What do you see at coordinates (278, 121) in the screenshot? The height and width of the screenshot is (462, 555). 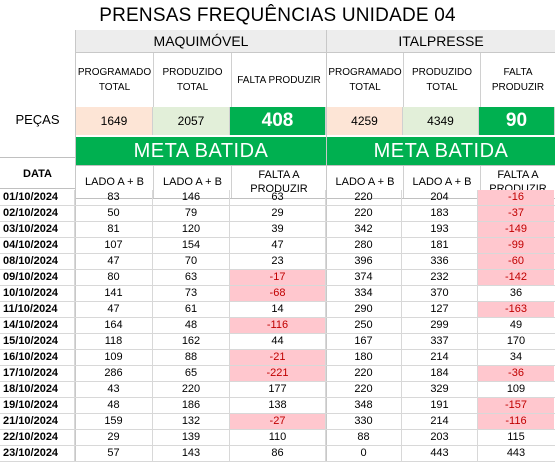 I see `falta-produzir-total: 408` at bounding box center [278, 121].